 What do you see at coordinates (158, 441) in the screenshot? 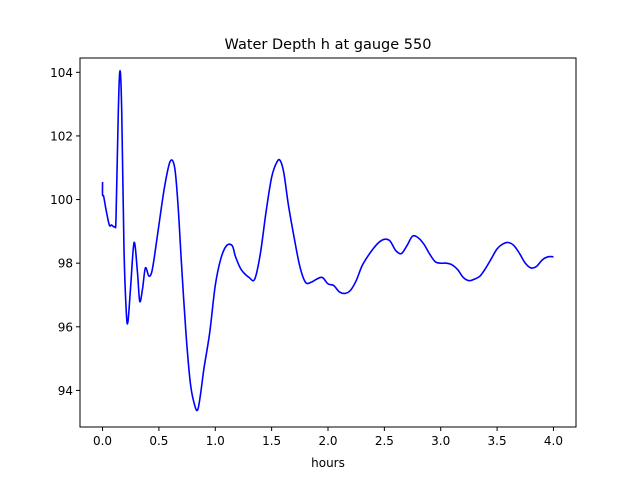
I see `x-tick-label: 0.5` at bounding box center [158, 441].